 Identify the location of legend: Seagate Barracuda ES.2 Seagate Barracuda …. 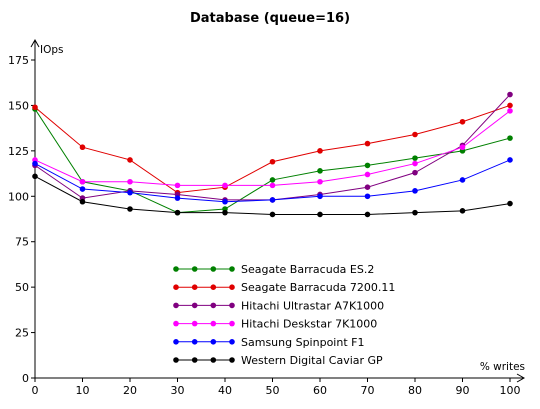
(284, 315).